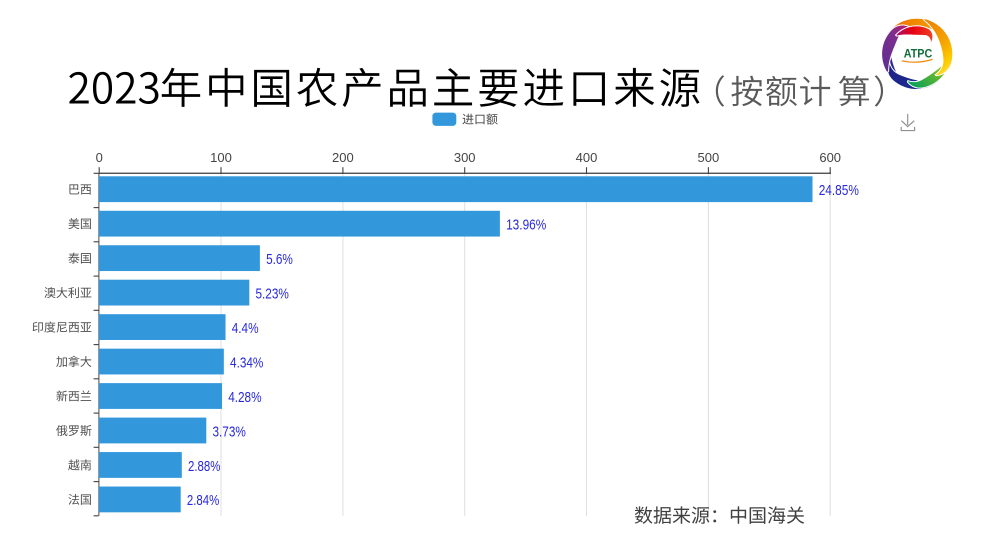 This screenshot has width=989, height=556. I want to click on svg-text: ATPC, so click(918, 54).